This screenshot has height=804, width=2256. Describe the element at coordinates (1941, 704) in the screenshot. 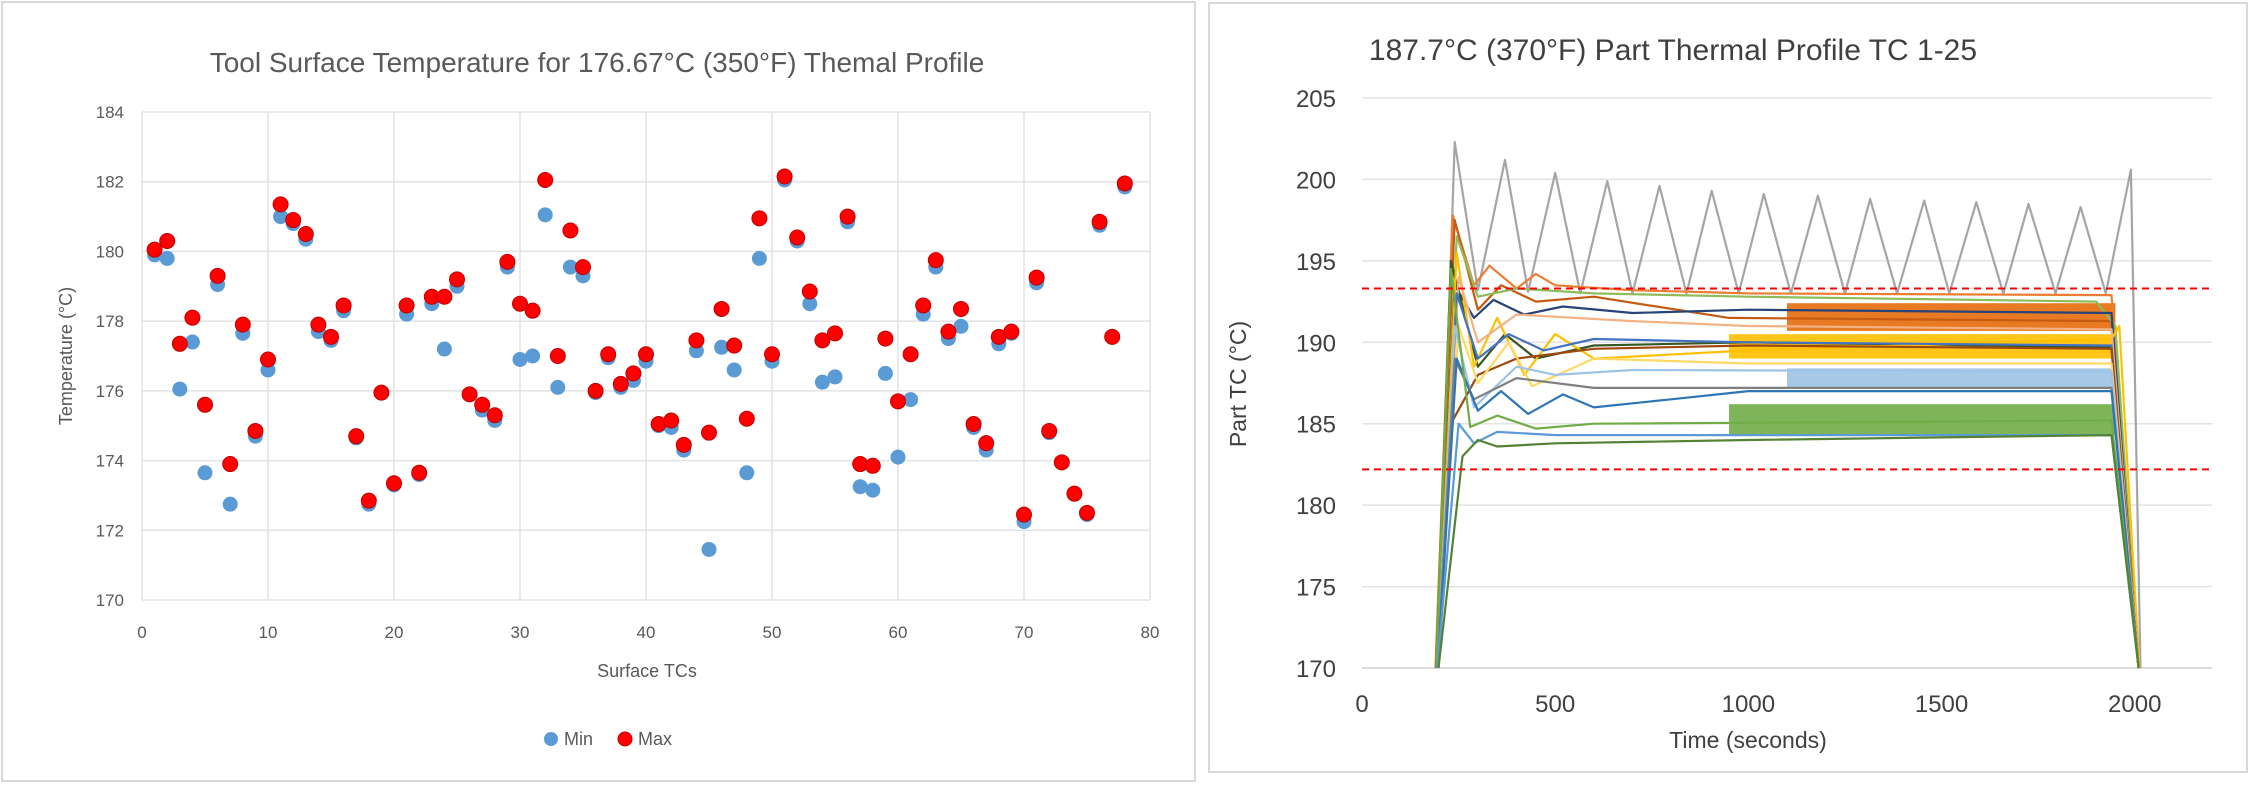

I see `x-tick-label: 1500` at that location.